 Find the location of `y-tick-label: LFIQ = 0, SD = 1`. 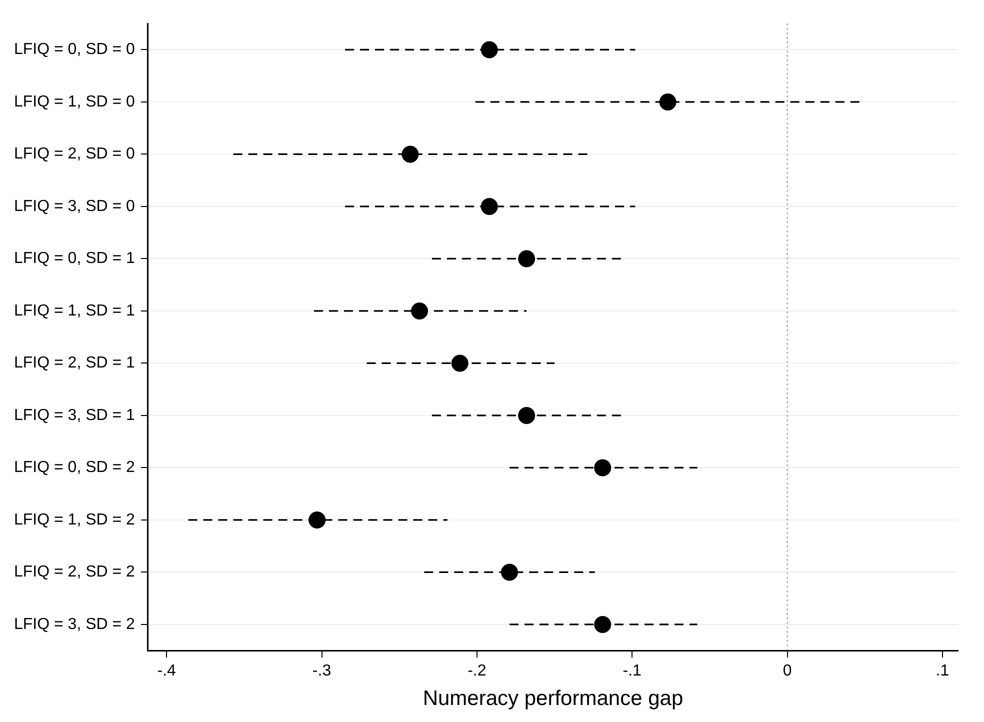

y-tick-label: LFIQ = 0, SD = 1 is located at coordinates (75, 259).